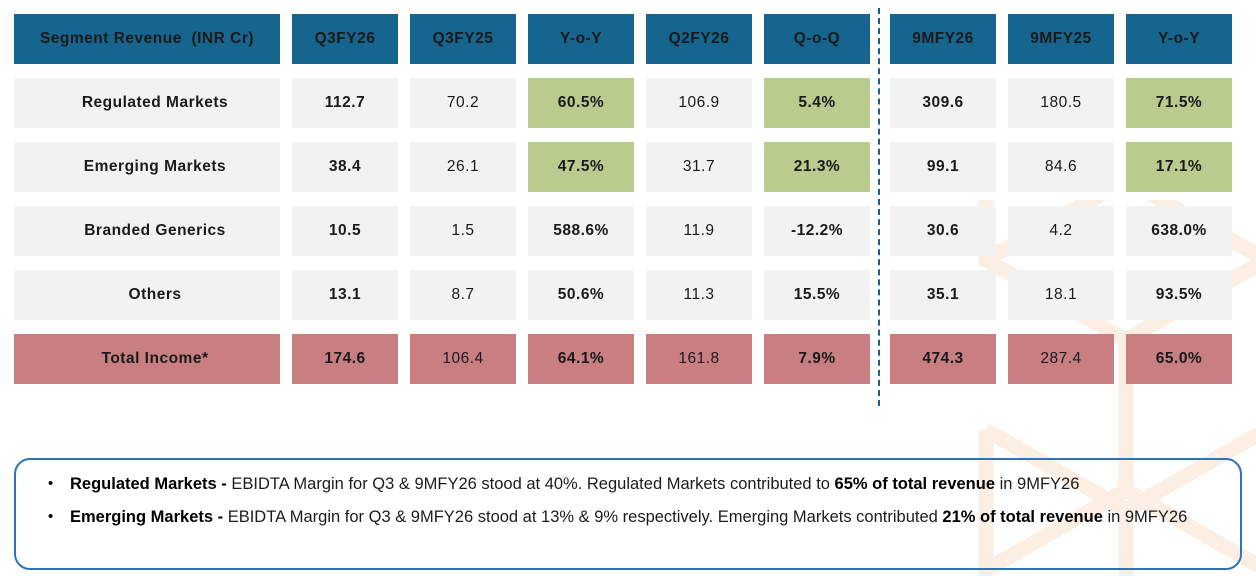  Describe the element at coordinates (581, 295) in the screenshot. I see `cell-others-yoy-quarter: 50.6%` at that location.